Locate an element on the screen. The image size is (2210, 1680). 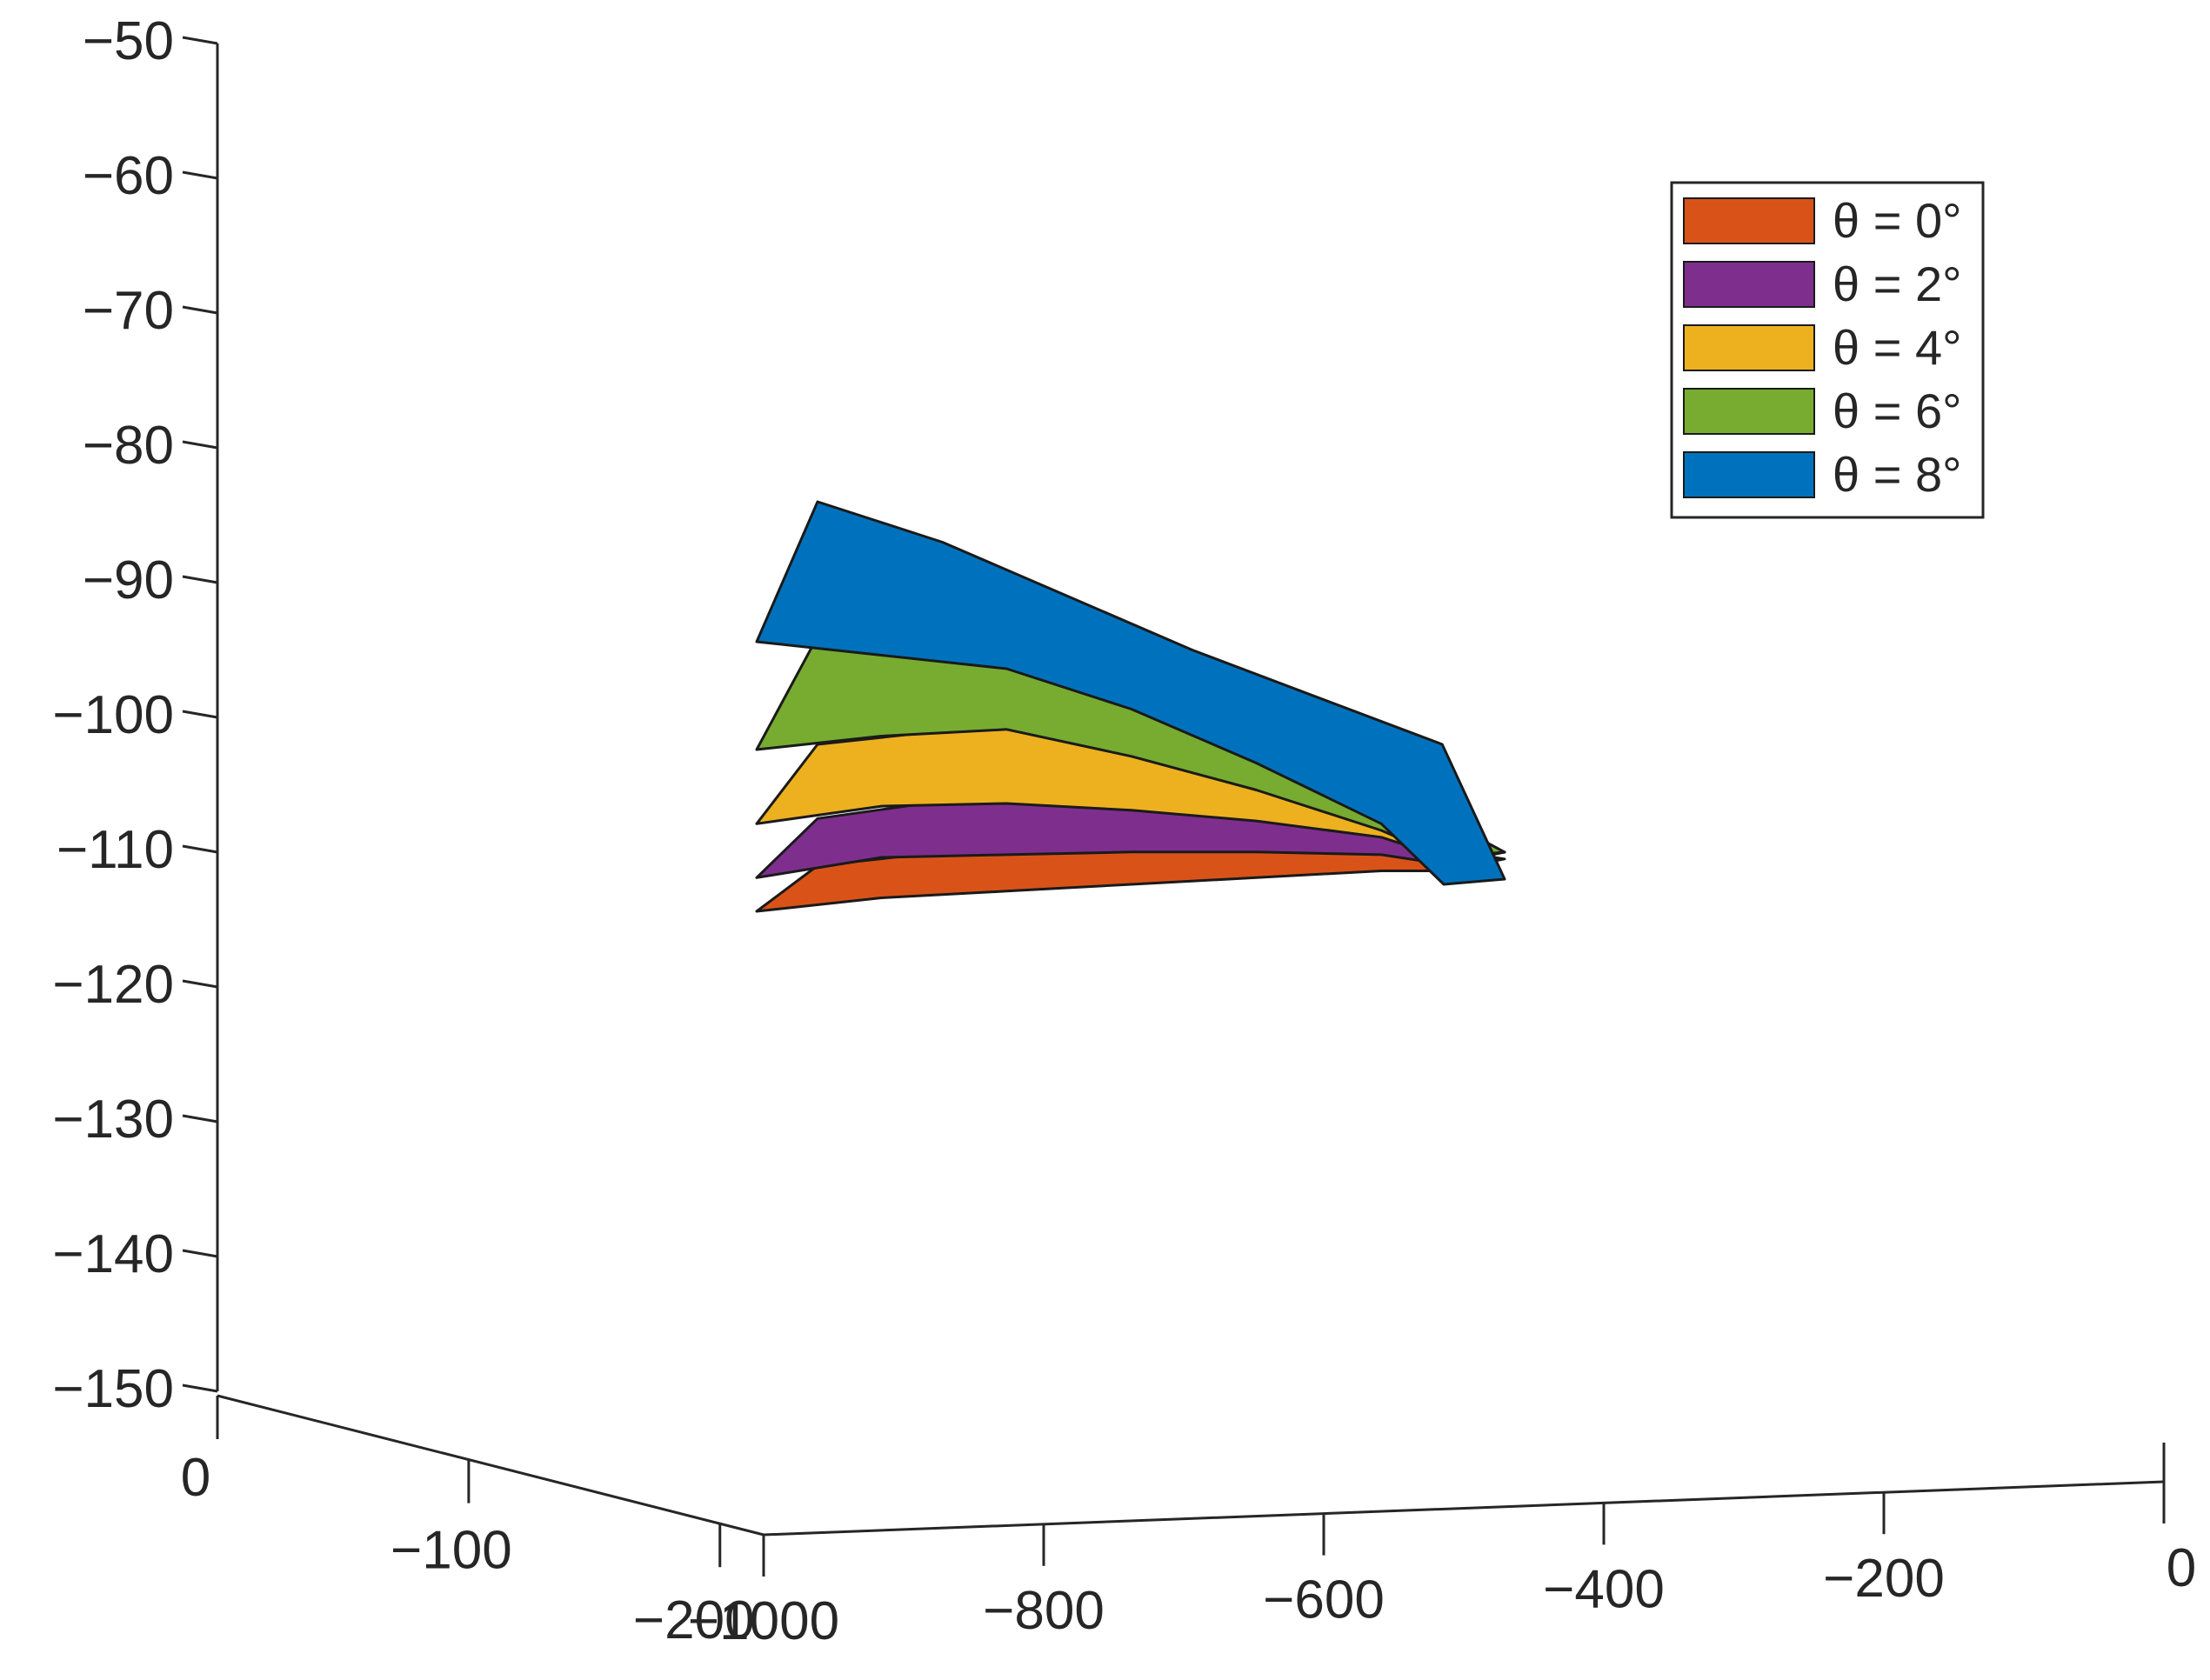
y-axis-line is located at coordinates (490, 1465).